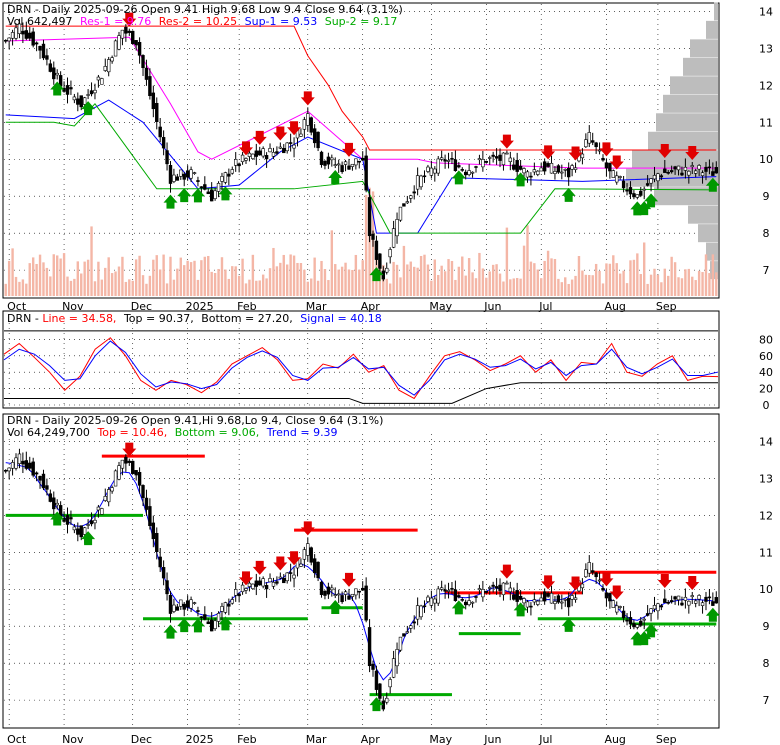 Image resolution: width=780 pixels, height=745 pixels. What do you see at coordinates (766, 339) in the screenshot?
I see `y-tick-label: 80` at bounding box center [766, 339].